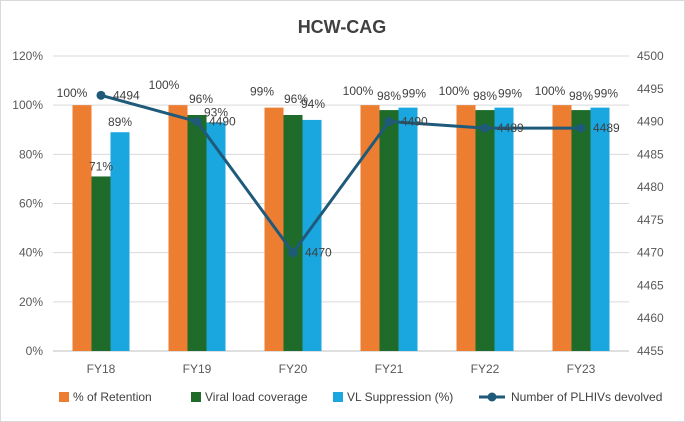 This screenshot has height=422, width=685. I want to click on category-label: FY22, so click(485, 369).